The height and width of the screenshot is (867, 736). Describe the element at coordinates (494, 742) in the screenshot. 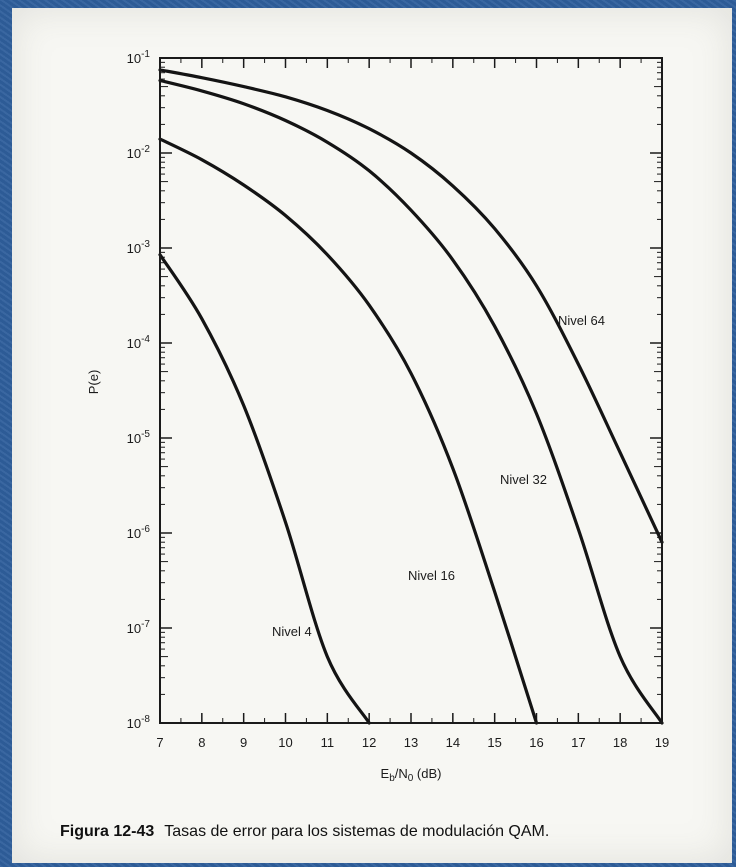

I see `x-tick-label: 15` at that location.